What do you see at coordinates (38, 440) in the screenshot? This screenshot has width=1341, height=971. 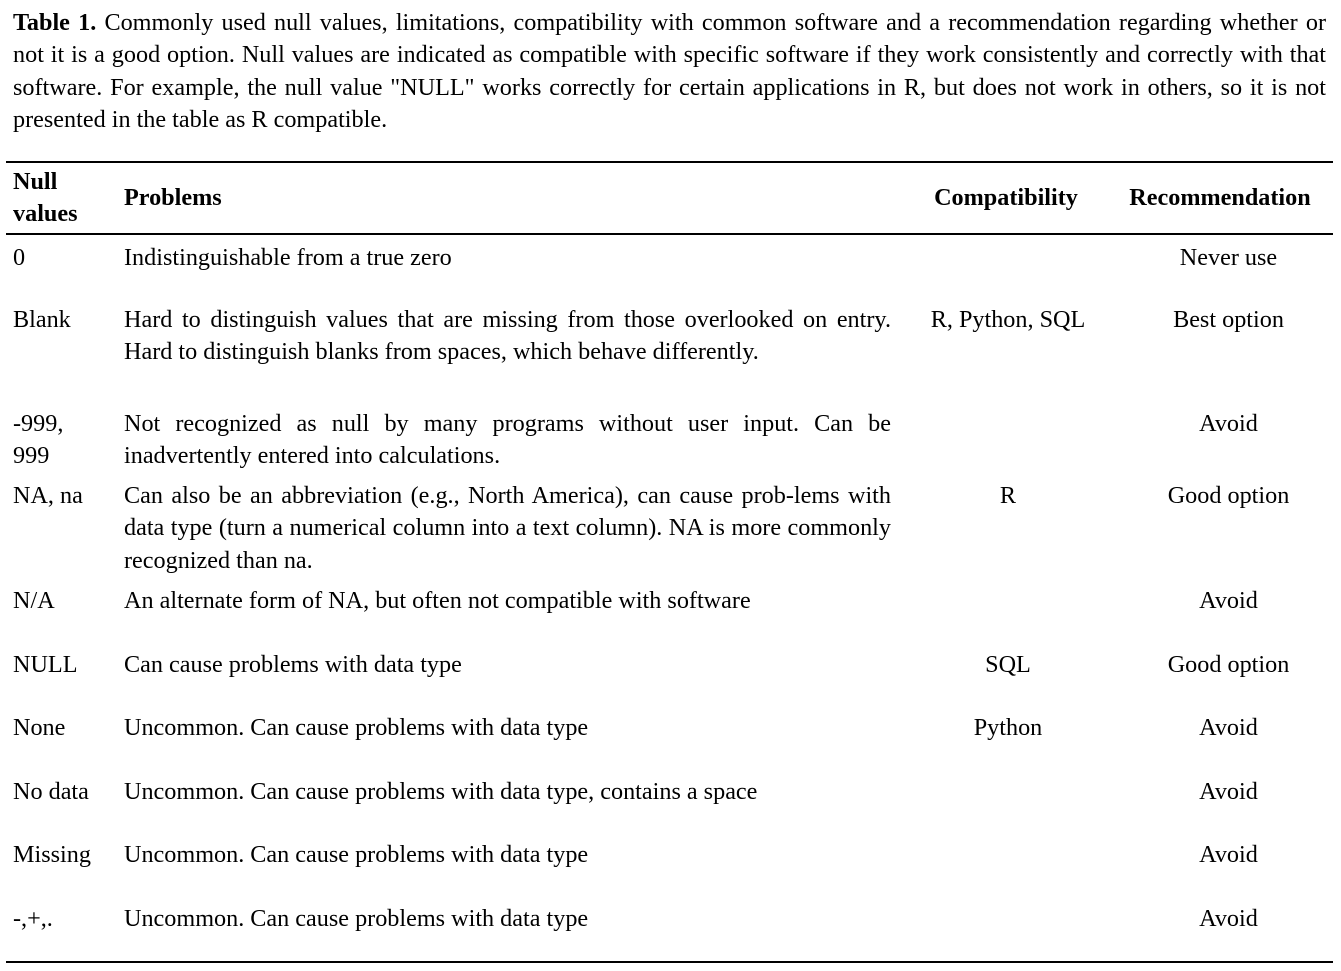 I see `cell-null-value: -999, 999` at bounding box center [38, 440].